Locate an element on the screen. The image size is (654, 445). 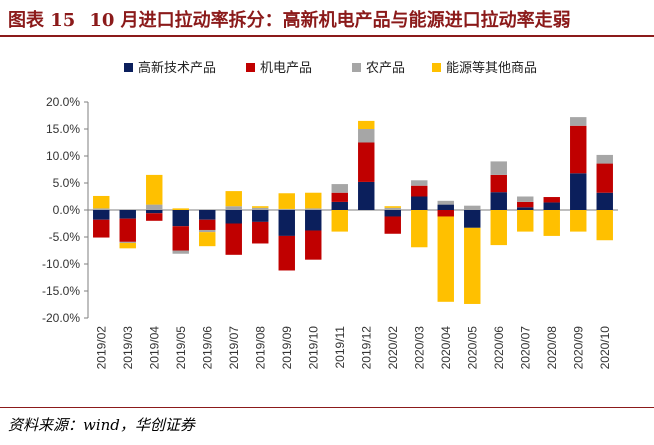
x-tick-label: 2019/12 is located at coordinates (366, 348).